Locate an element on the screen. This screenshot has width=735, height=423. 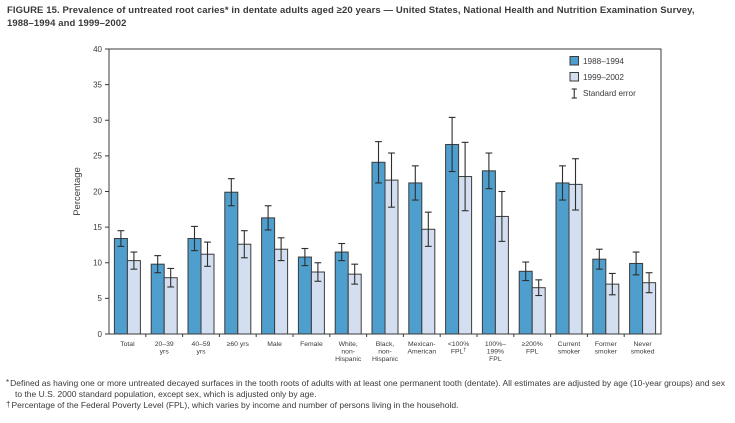
x-axis-label: Total is located at coordinates (127, 344).